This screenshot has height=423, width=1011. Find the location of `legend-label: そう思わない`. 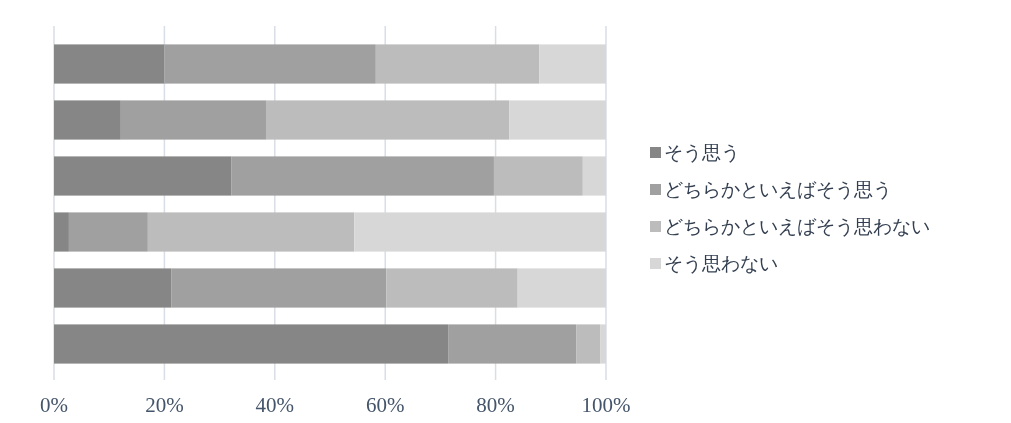

legend-label: そう思わない is located at coordinates (721, 263).